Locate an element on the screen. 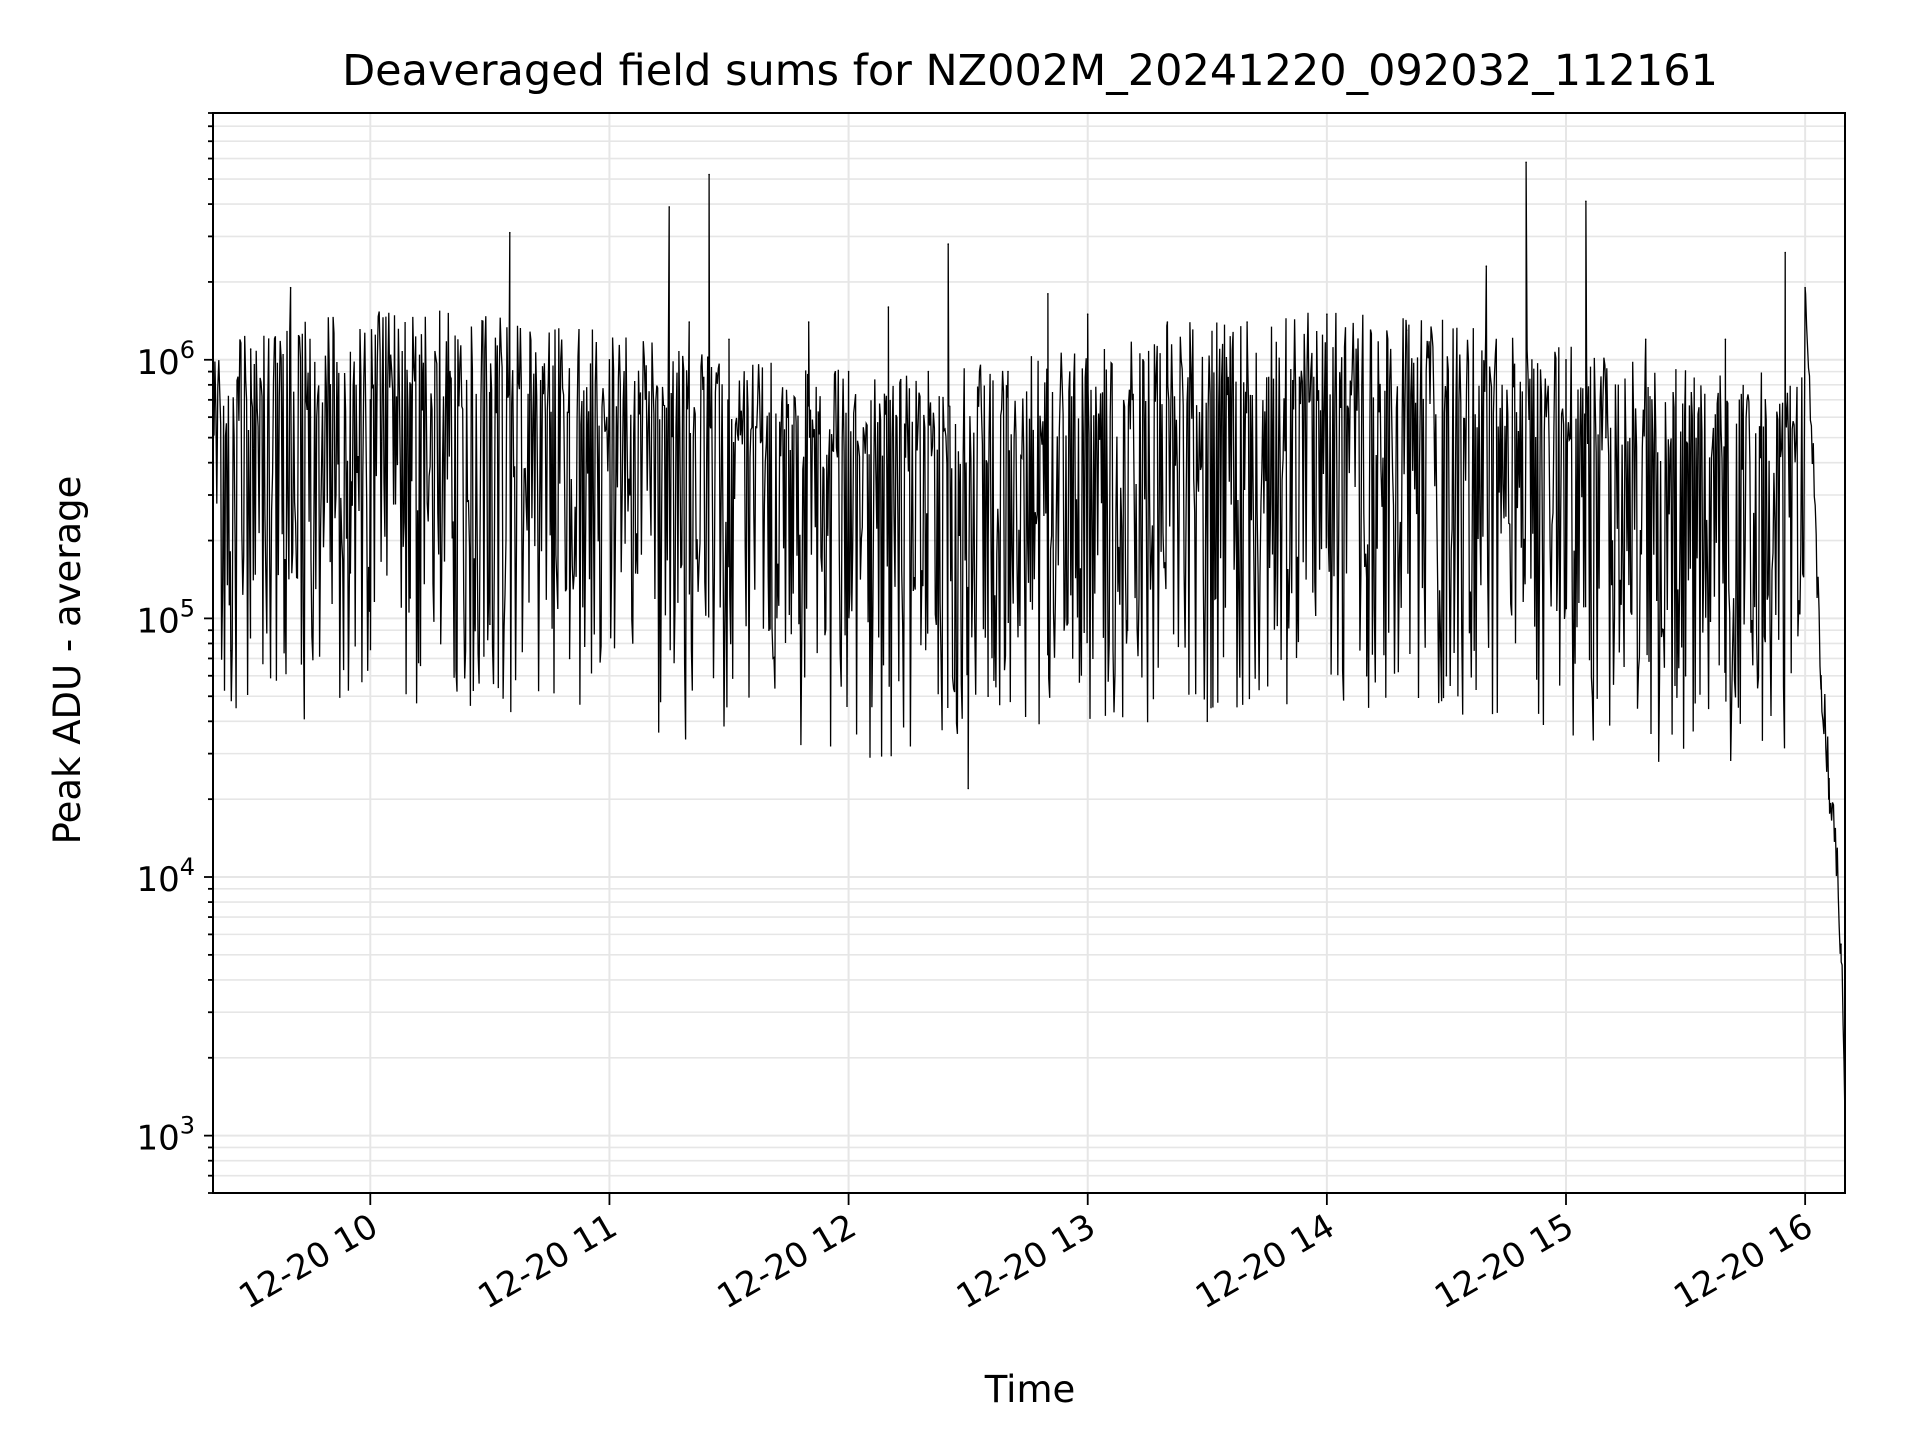  y-tick-label: 10³ is located at coordinates (165, 1135).